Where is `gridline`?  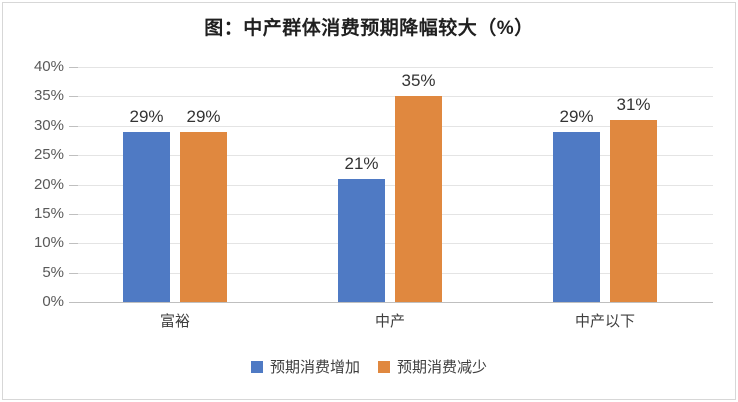
gridline is located at coordinates (395, 67).